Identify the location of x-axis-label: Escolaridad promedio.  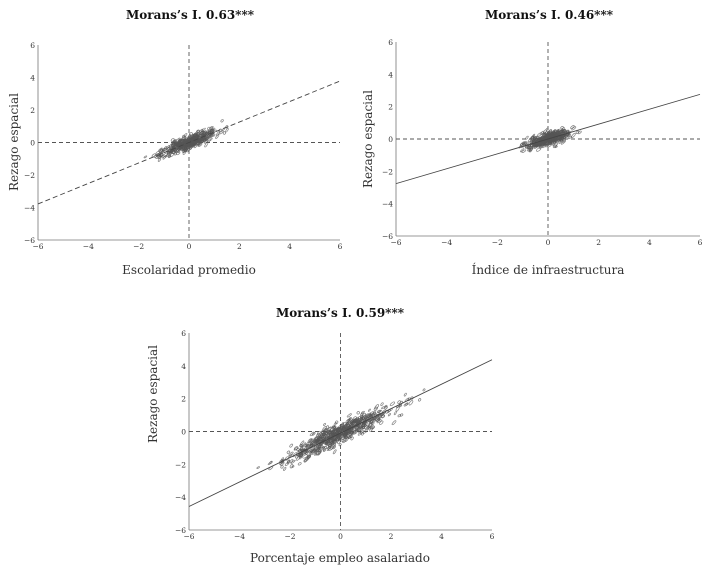
(189, 270).